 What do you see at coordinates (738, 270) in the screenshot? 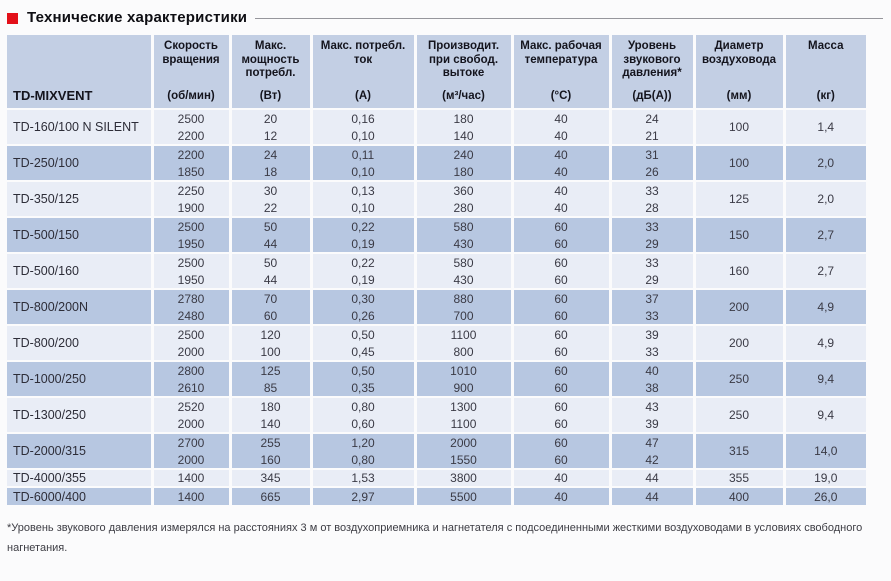
I see `diameter-cell: 160` at bounding box center [738, 270].